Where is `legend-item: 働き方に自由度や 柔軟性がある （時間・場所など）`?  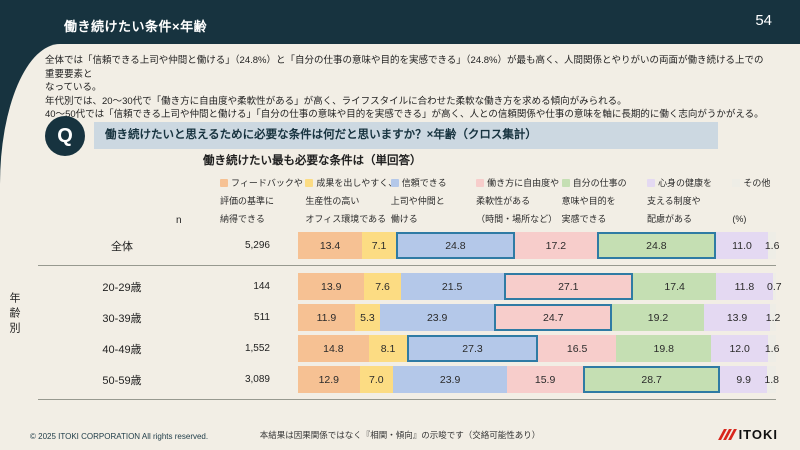 legend-item: 働き方に自由度や 柔軟性がある （時間・場所など） is located at coordinates (518, 201).